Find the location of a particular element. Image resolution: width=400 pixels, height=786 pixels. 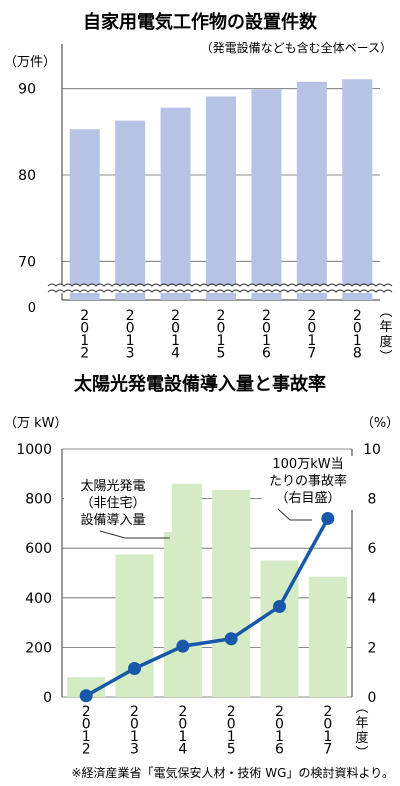

chart2-right-unit: （%） is located at coordinates (380, 423).